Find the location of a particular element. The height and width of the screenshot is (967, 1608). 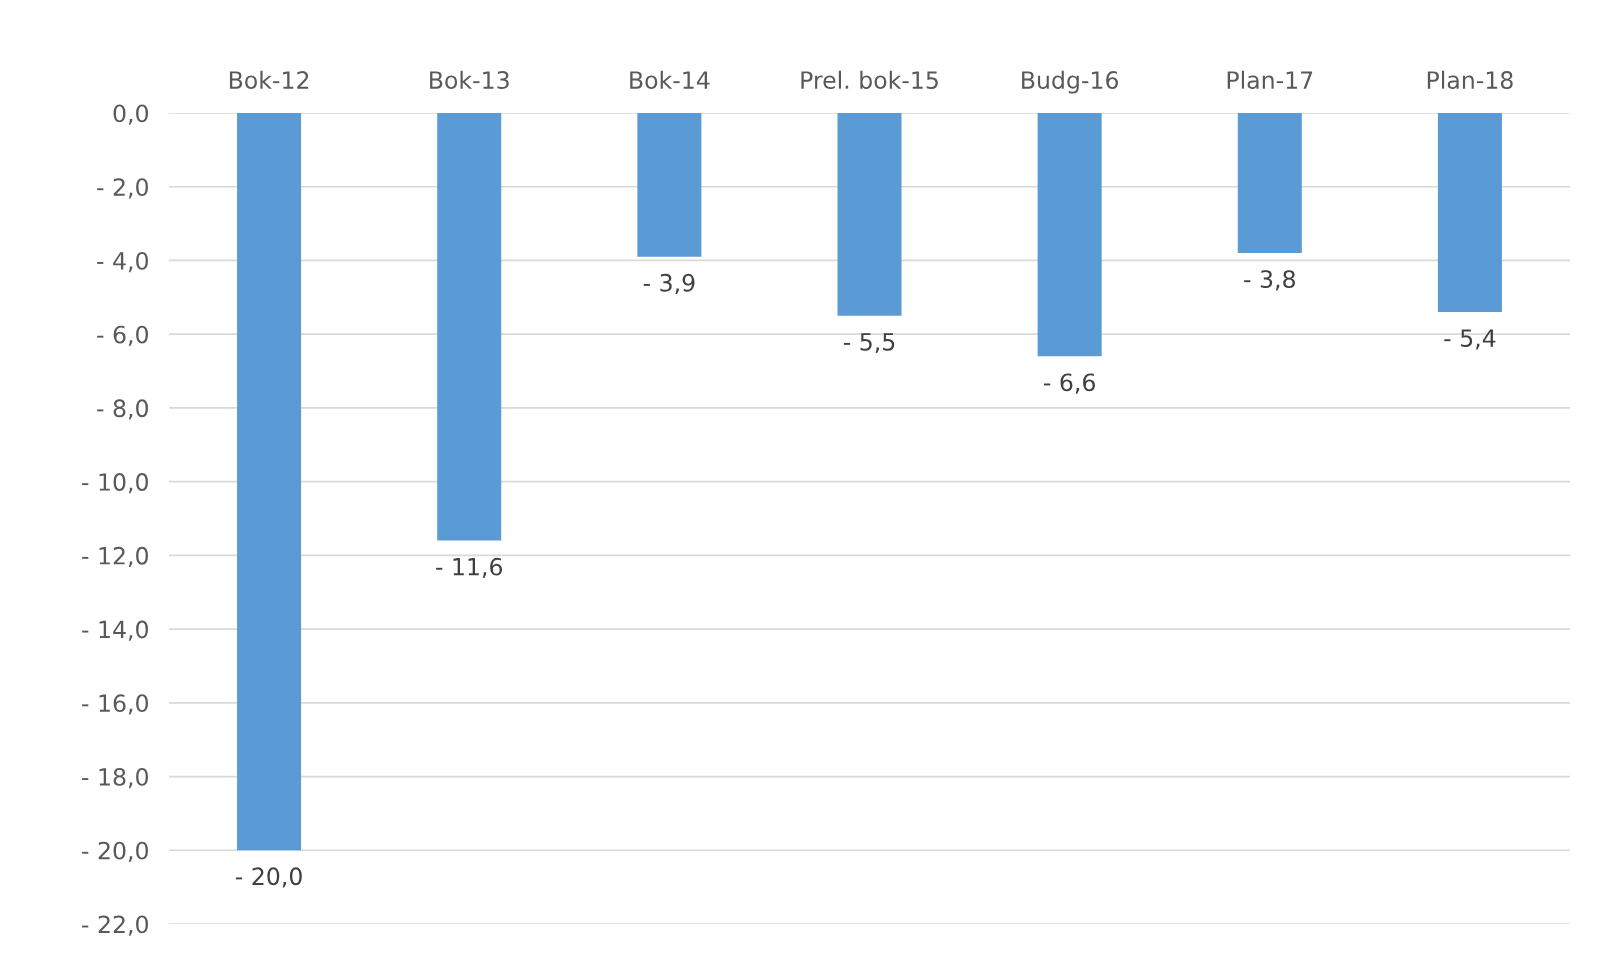

x-tick-label: Plan-17 is located at coordinates (1270, 79).